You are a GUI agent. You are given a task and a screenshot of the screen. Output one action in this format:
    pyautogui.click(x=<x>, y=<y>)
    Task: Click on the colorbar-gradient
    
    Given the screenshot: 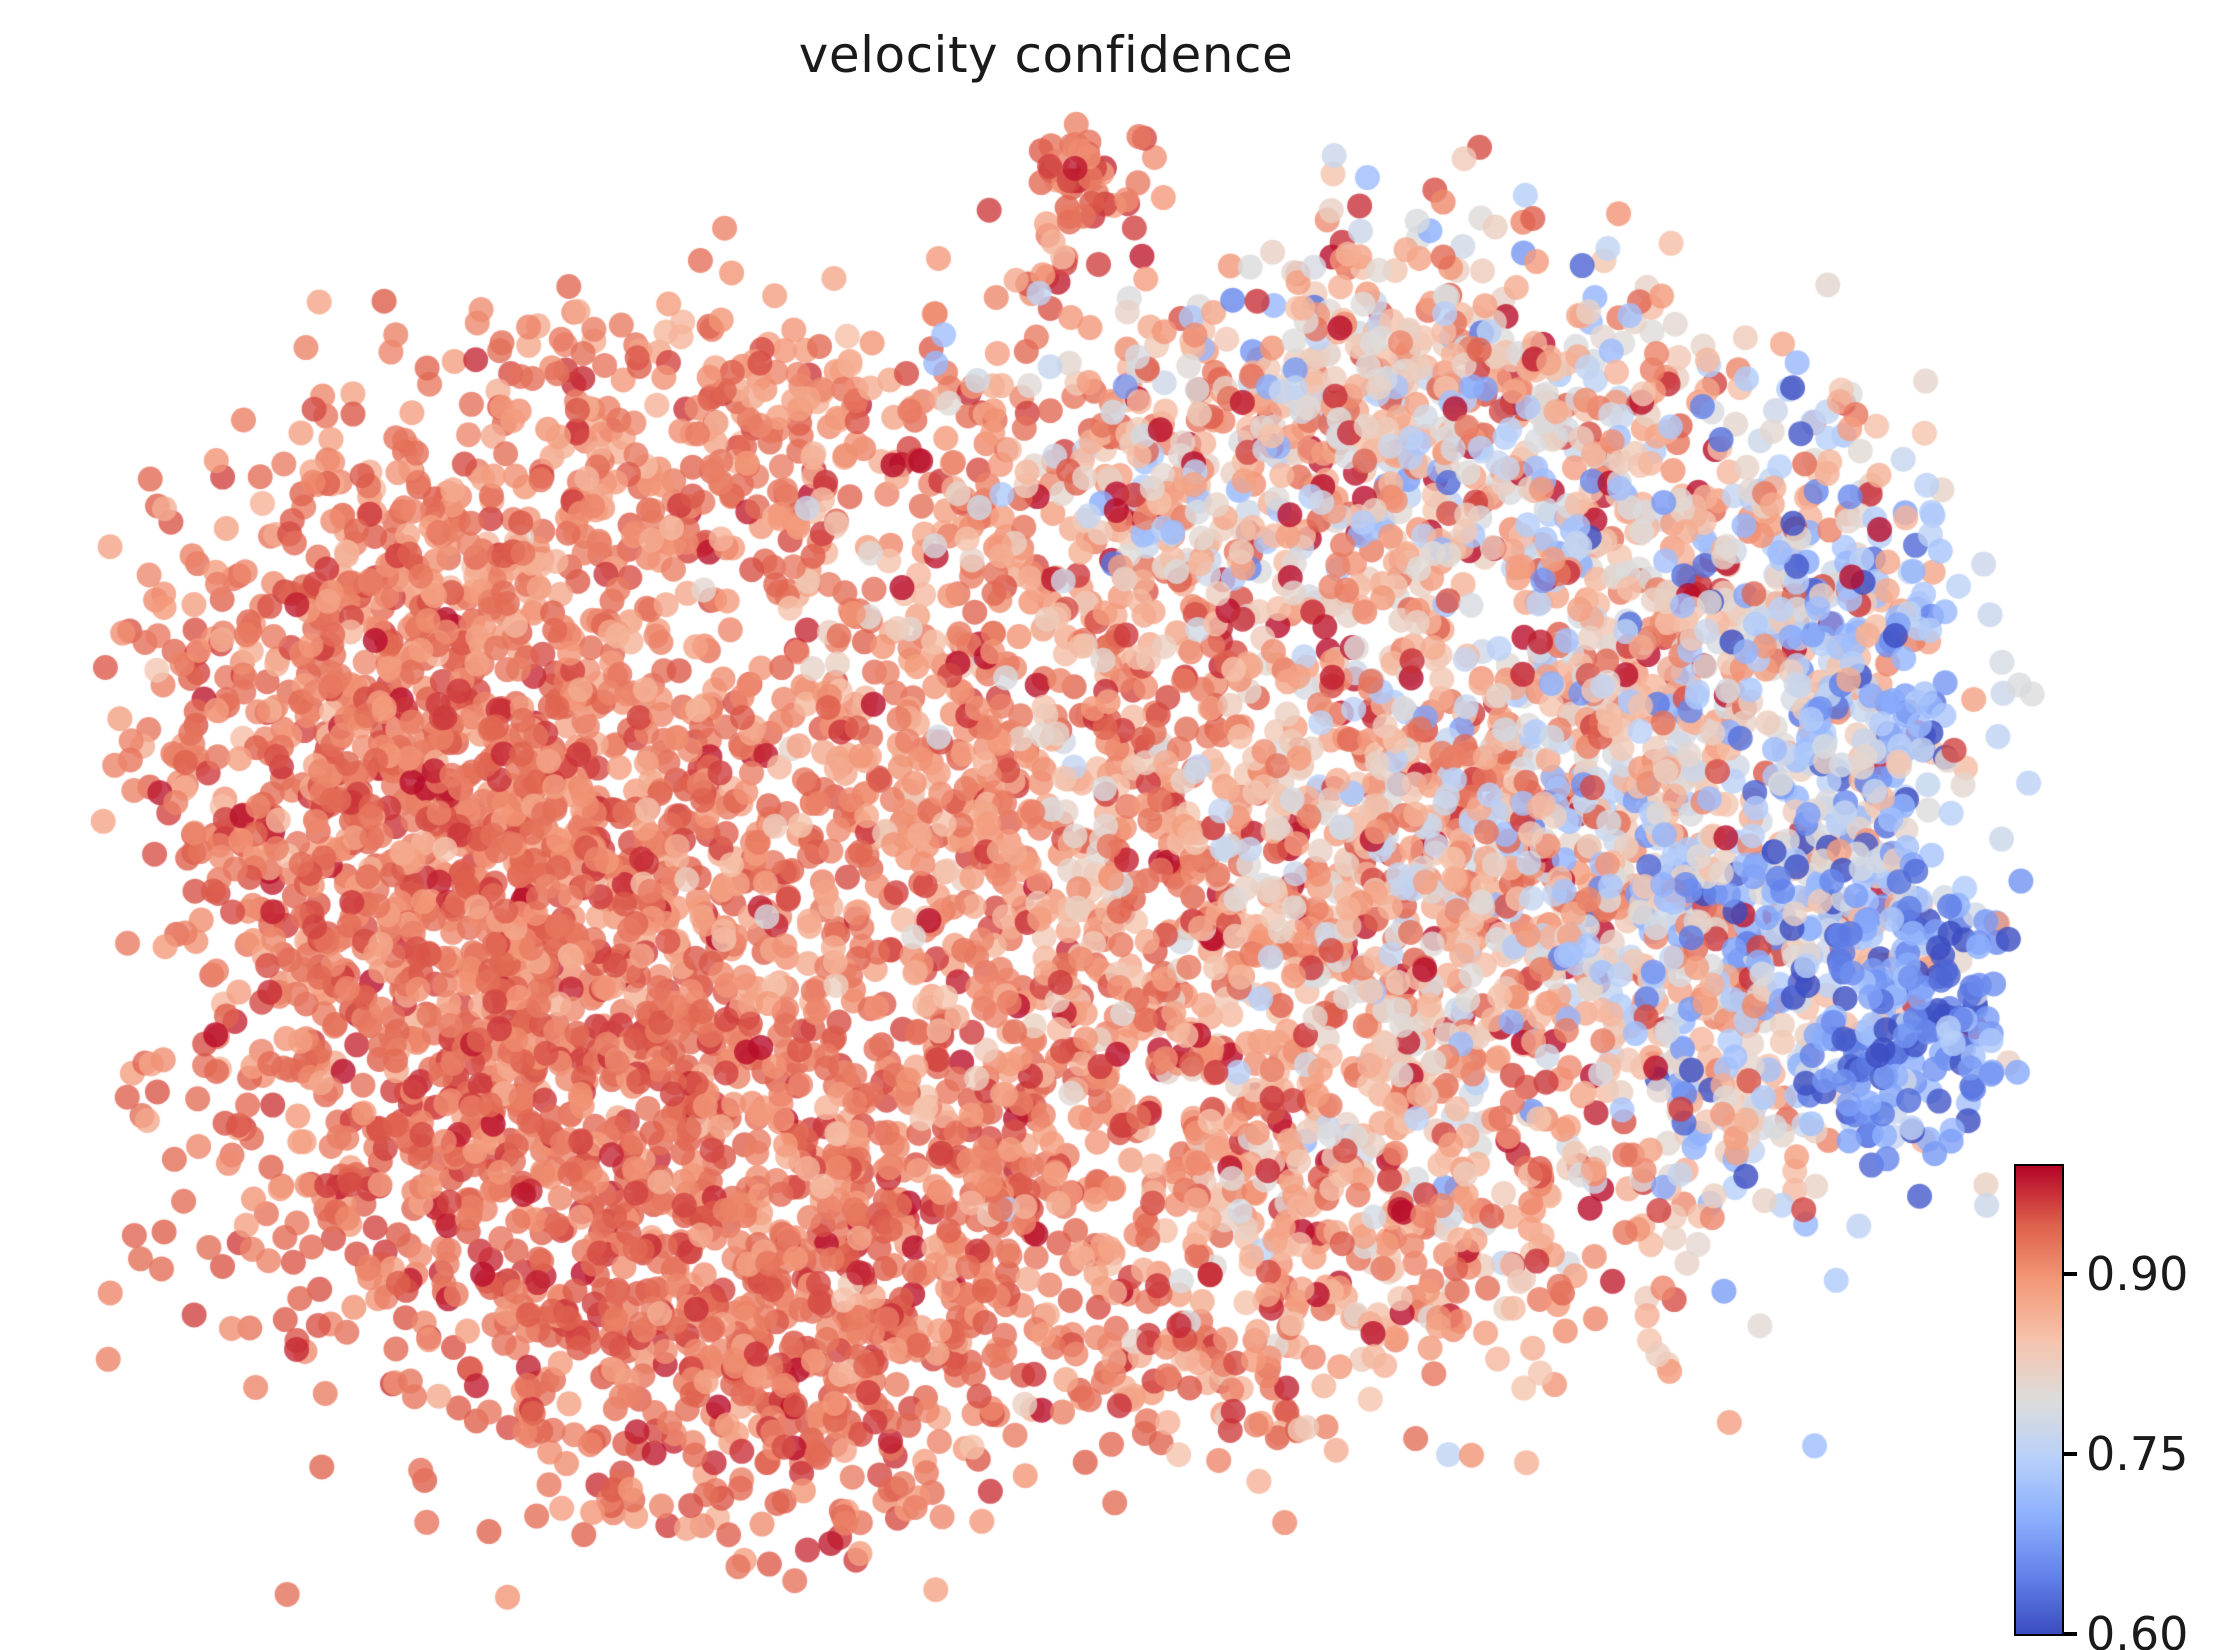 What is the action you would take?
    pyautogui.click(x=2039, y=1400)
    